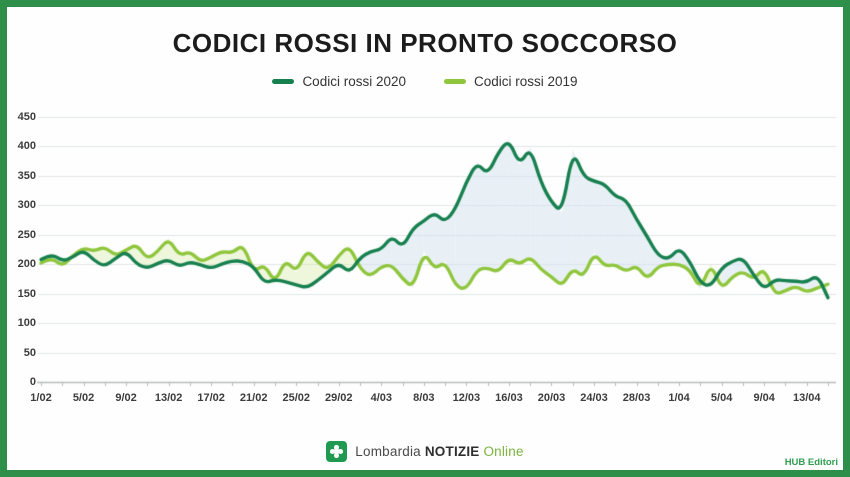  Describe the element at coordinates (455, 81) in the screenshot. I see `legend-swatch-2019-icon` at that location.